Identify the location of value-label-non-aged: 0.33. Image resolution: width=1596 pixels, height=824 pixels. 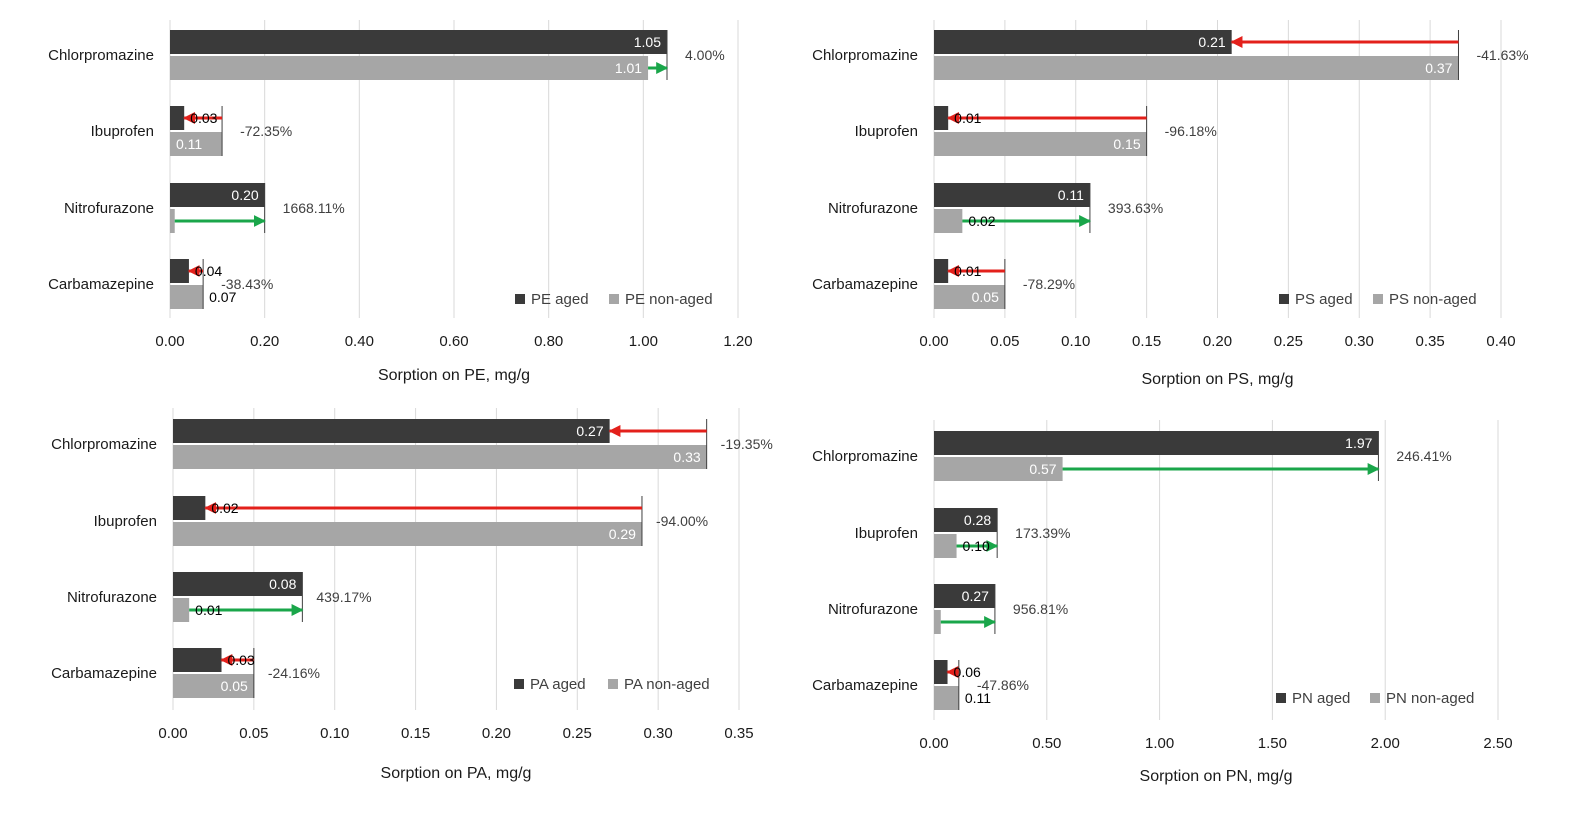
(686, 457).